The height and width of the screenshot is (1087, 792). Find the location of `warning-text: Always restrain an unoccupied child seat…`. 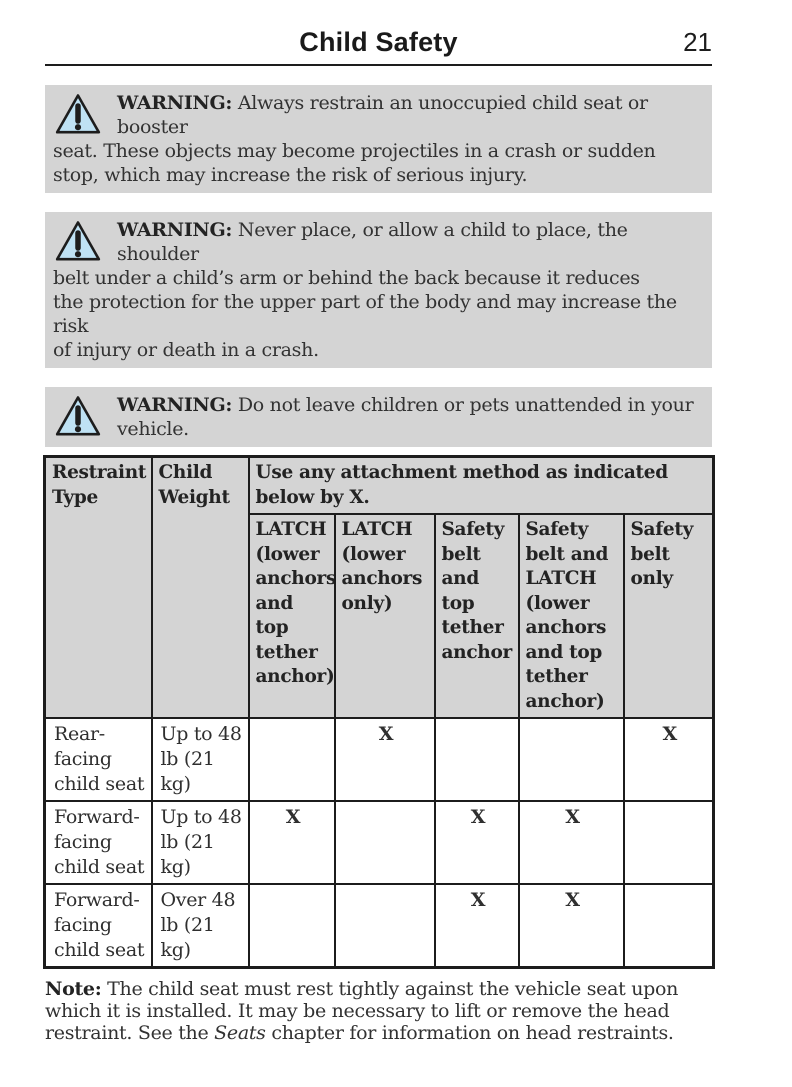

warning-text: Always restrain an unoccupied child seat… is located at coordinates (354, 139).